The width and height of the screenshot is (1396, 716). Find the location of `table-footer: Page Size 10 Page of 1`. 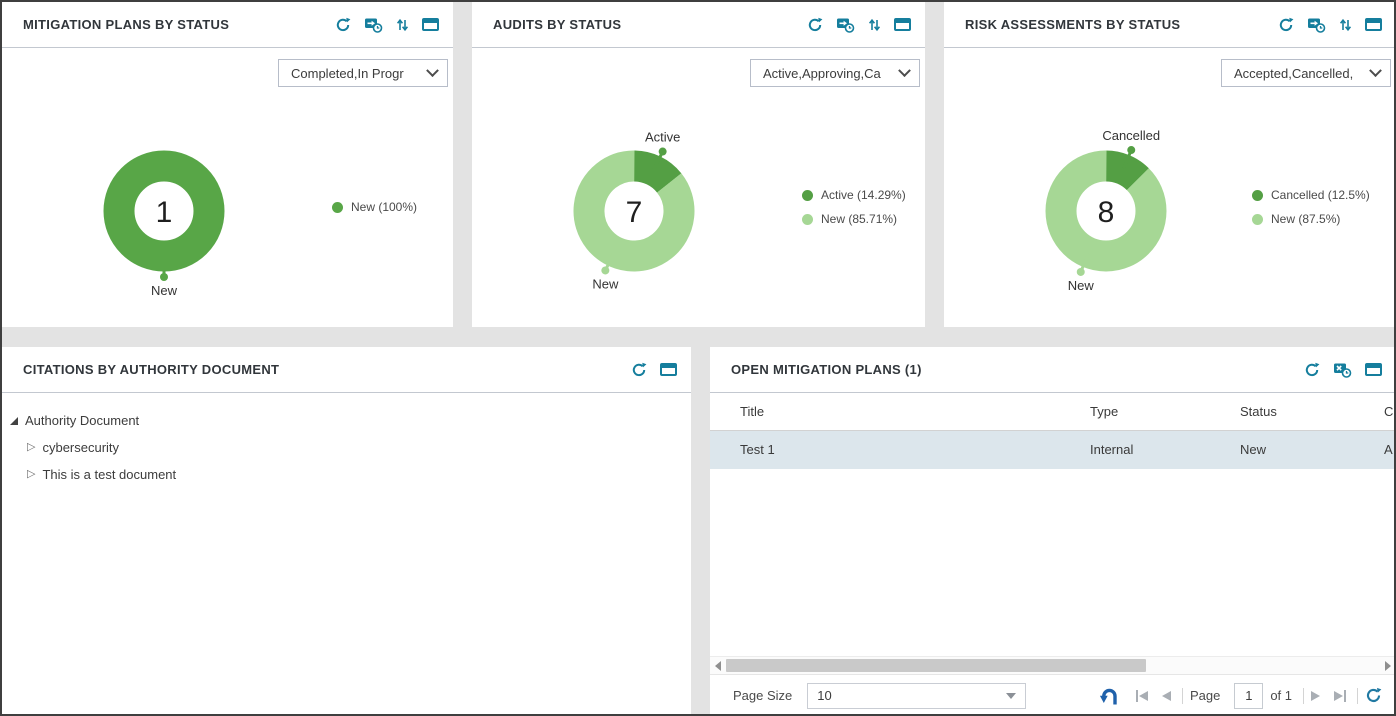

table-footer: Page Size 10 Page of 1 is located at coordinates (1052, 694).